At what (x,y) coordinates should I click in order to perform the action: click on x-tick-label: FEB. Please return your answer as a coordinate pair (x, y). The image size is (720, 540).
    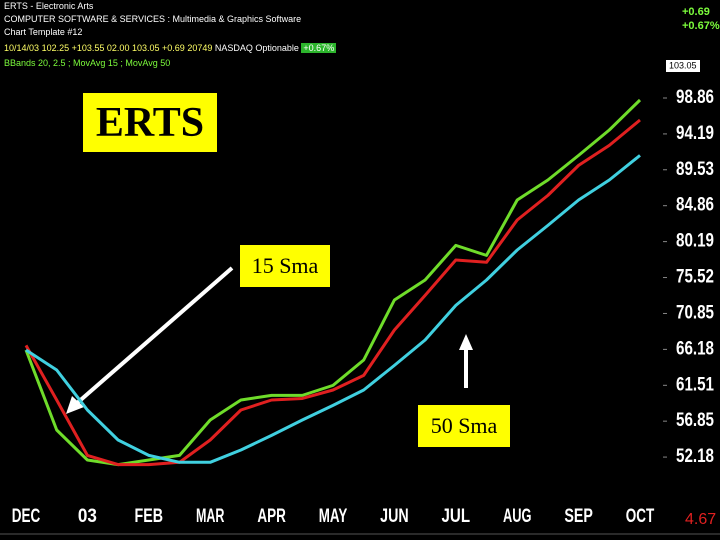
    Looking at the image, I should click on (149, 516).